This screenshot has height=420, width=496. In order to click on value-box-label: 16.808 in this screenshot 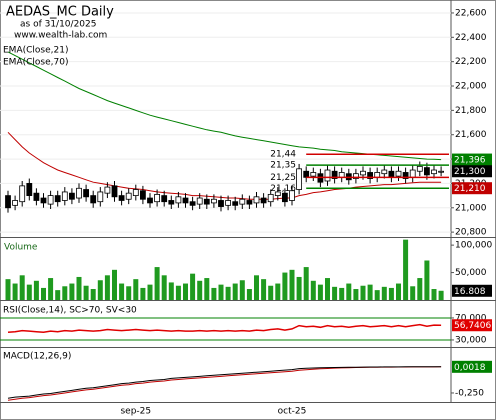, I will do `click(470, 292)`.